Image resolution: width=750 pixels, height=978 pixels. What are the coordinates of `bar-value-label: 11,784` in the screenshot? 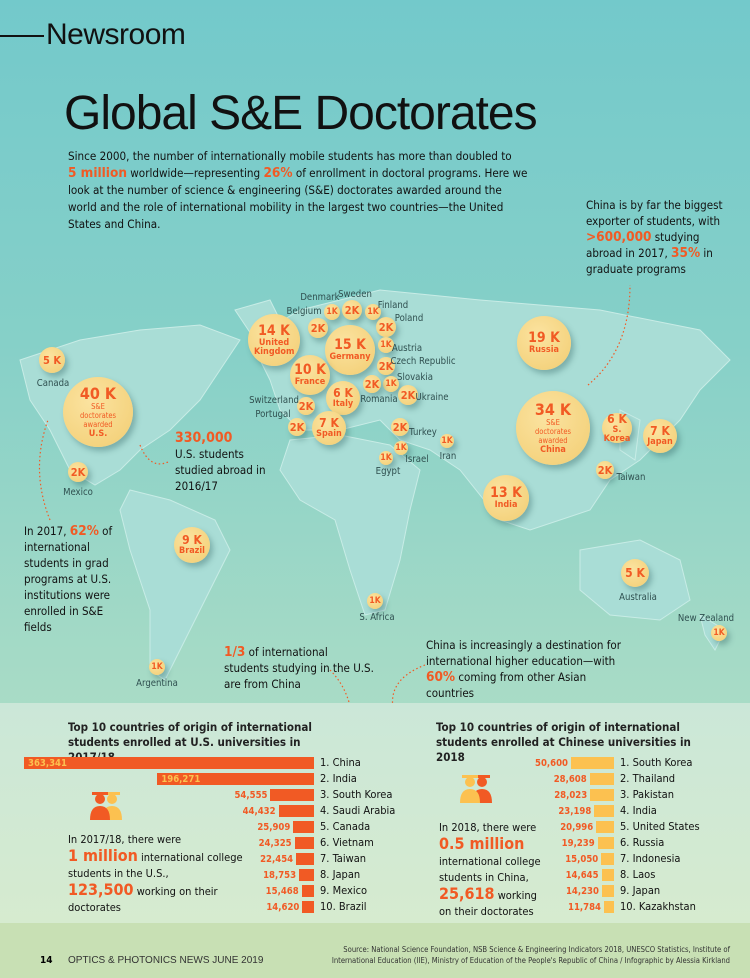 It's located at (584, 907).